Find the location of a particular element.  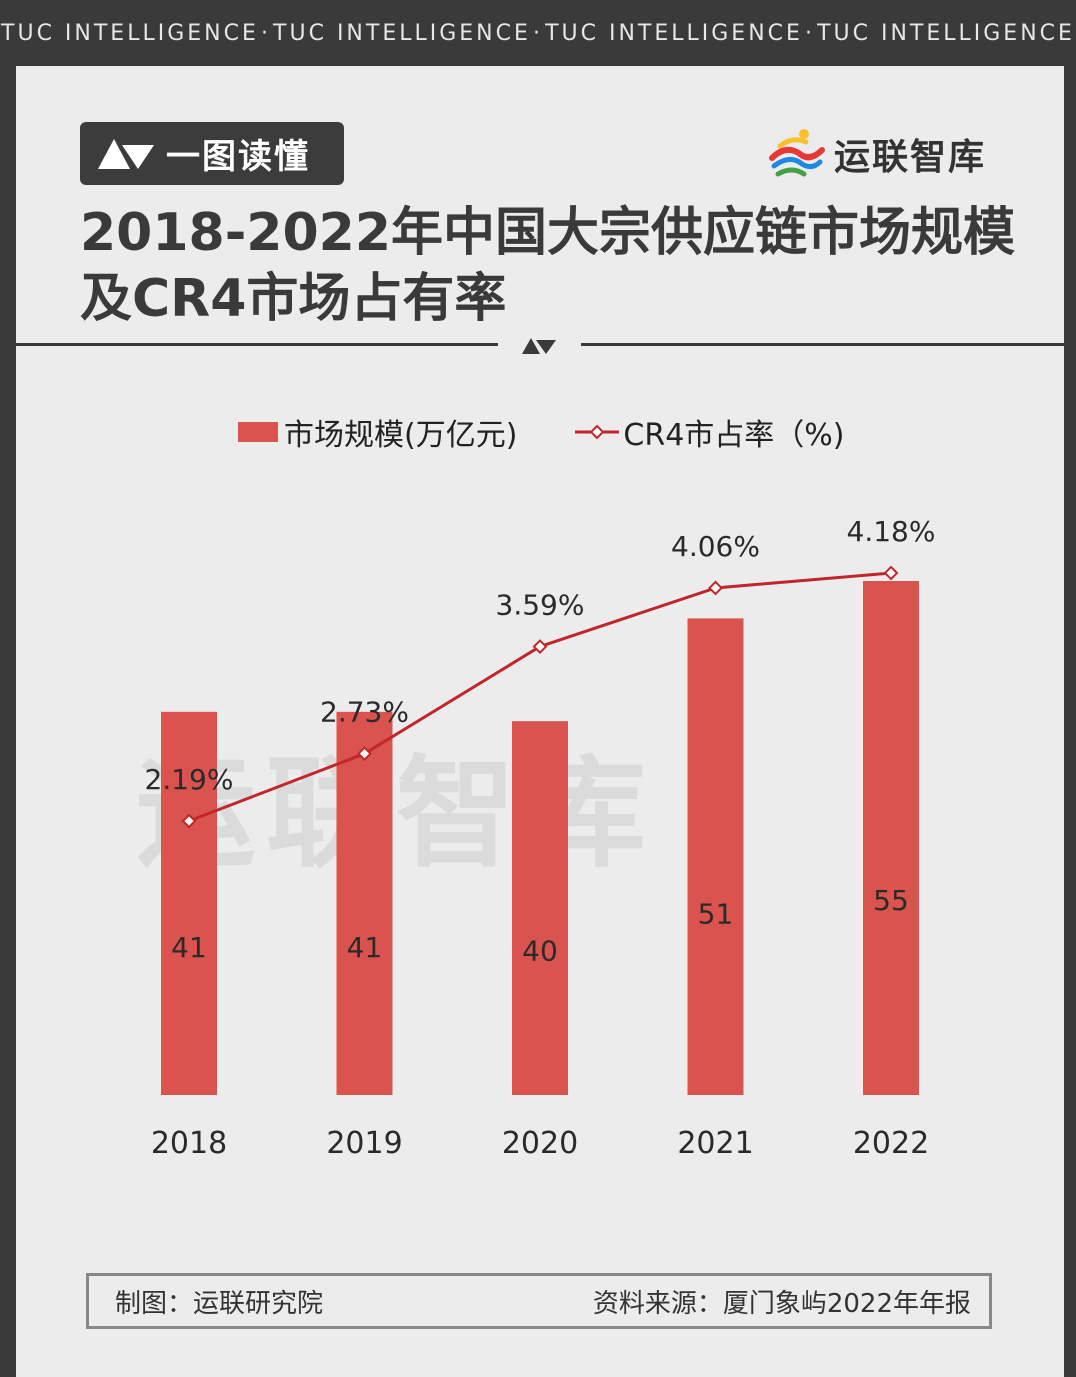

bar-2020 is located at coordinates (540, 908).